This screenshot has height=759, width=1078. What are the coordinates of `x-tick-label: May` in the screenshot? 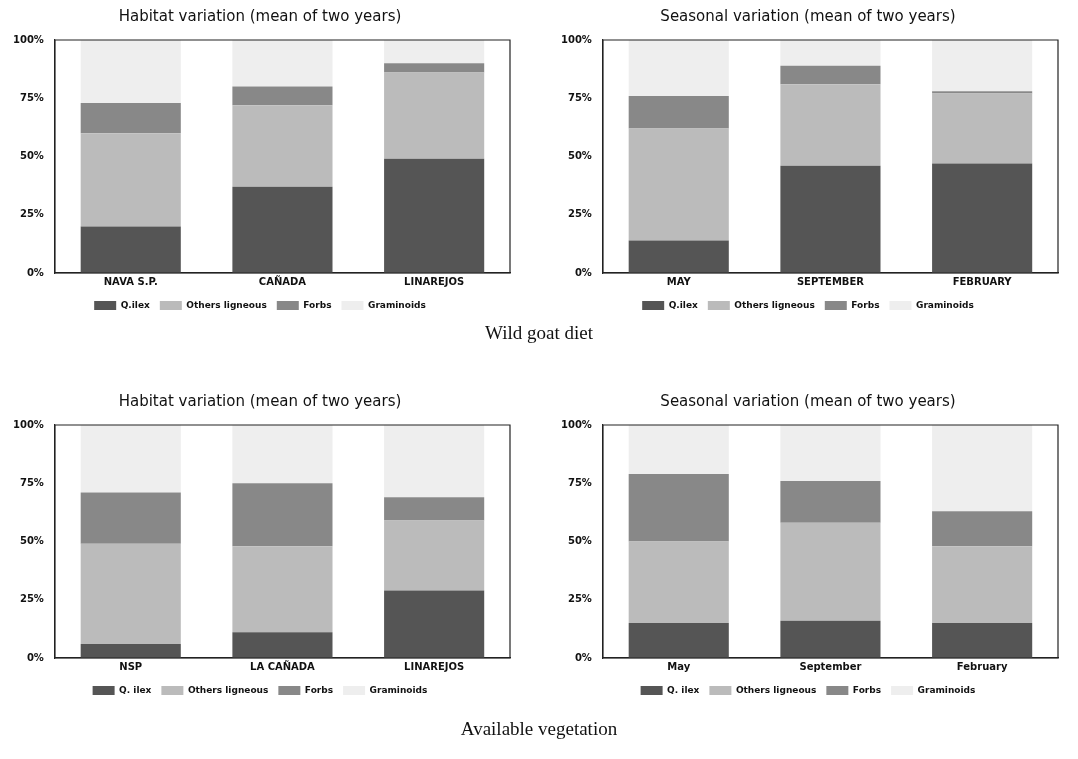 It's located at (679, 666).